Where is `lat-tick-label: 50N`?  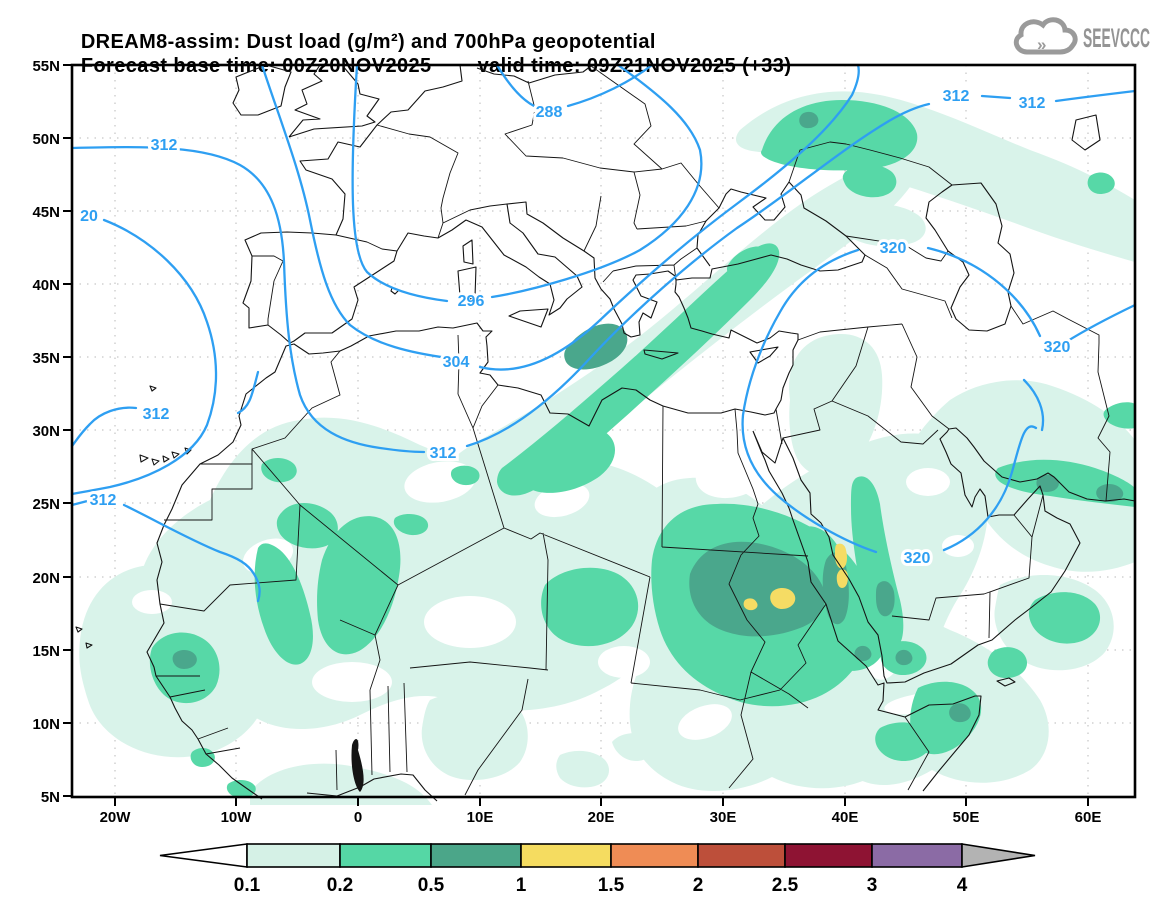
lat-tick-label: 50N is located at coordinates (46, 139).